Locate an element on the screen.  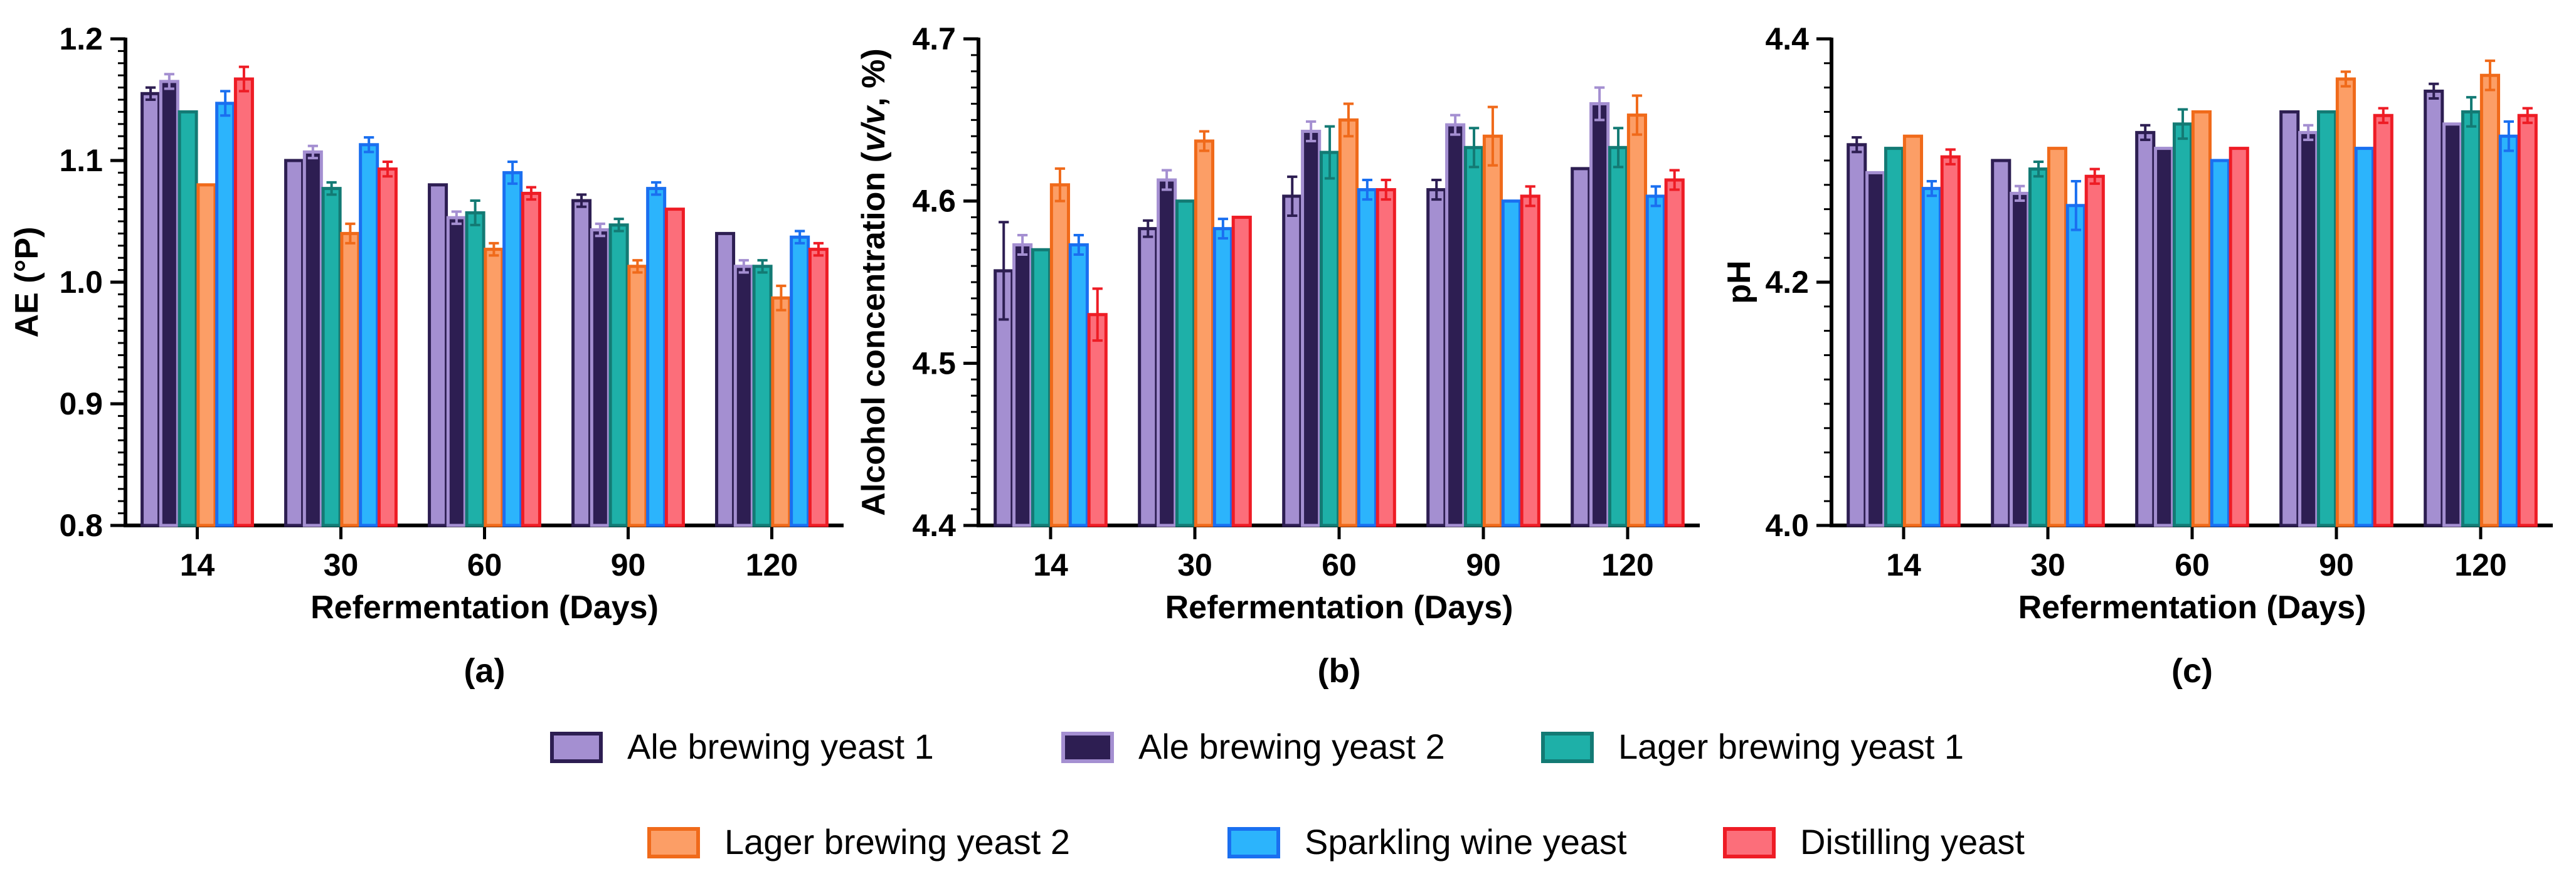
y-axis-title: Alcohol concentration (v/v, %) is located at coordinates (874, 281).